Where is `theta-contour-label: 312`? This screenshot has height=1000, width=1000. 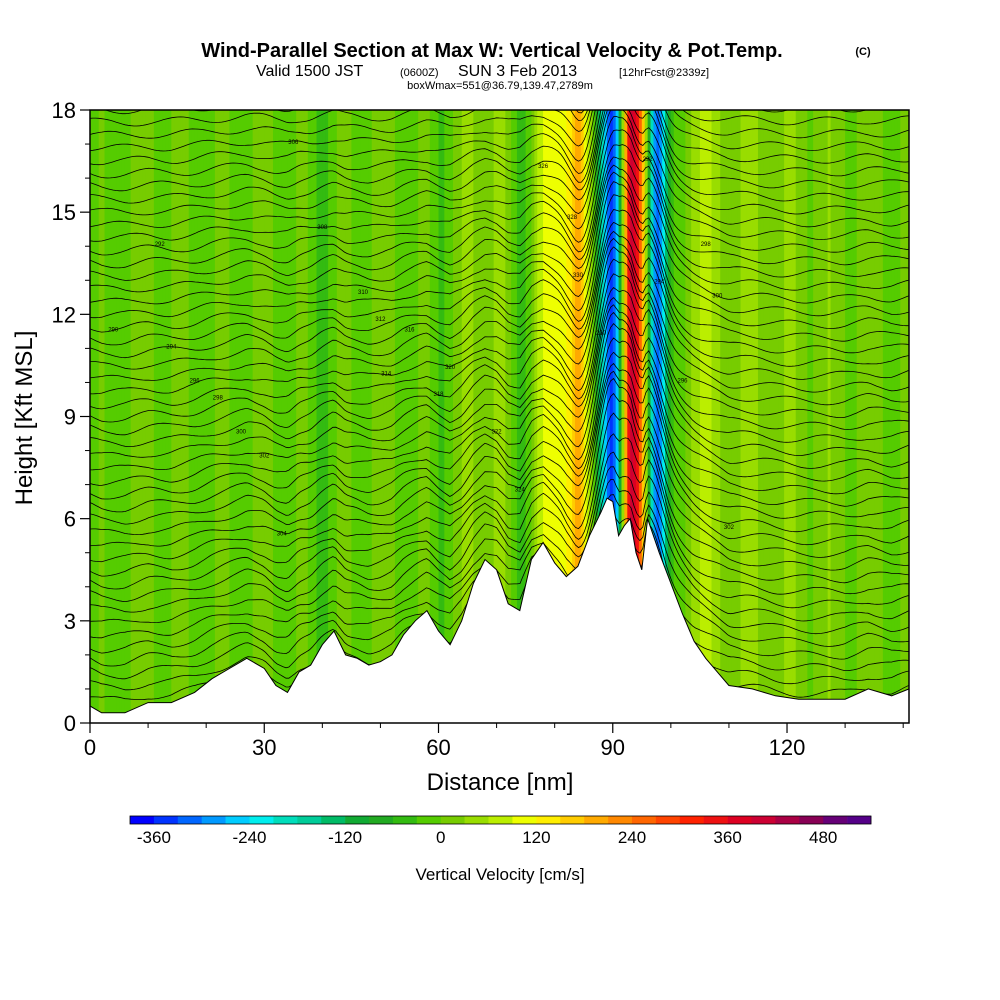 theta-contour-label: 312 is located at coordinates (380, 320).